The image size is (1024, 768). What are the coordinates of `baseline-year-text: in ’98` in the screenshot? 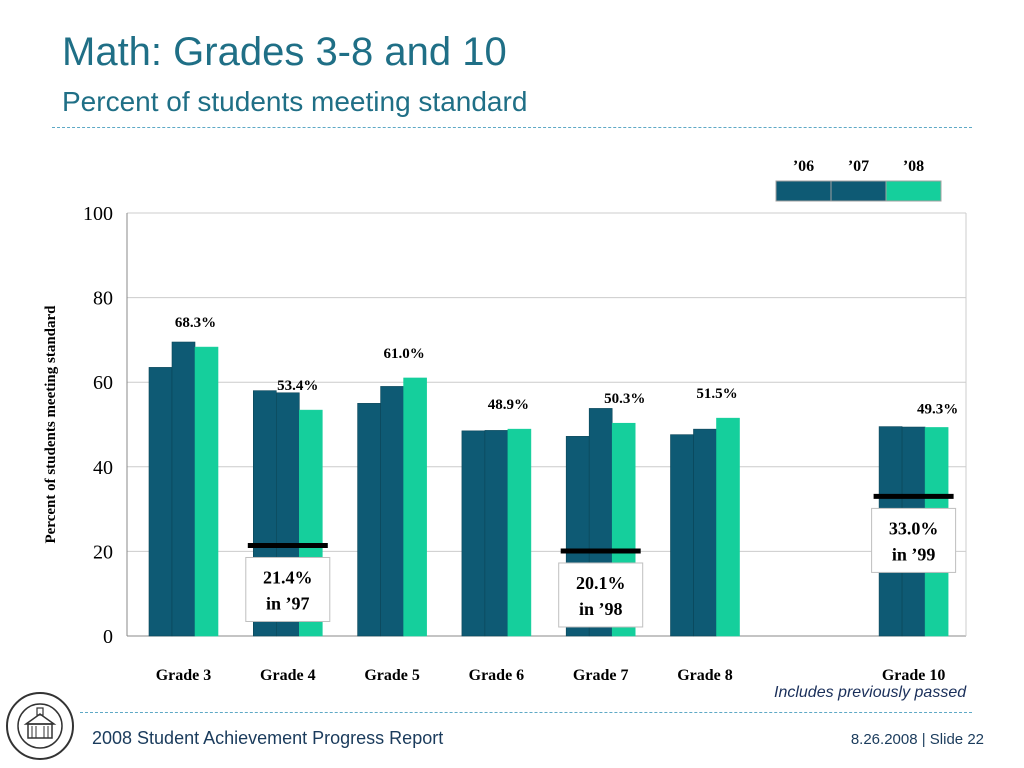 It's located at (601, 609).